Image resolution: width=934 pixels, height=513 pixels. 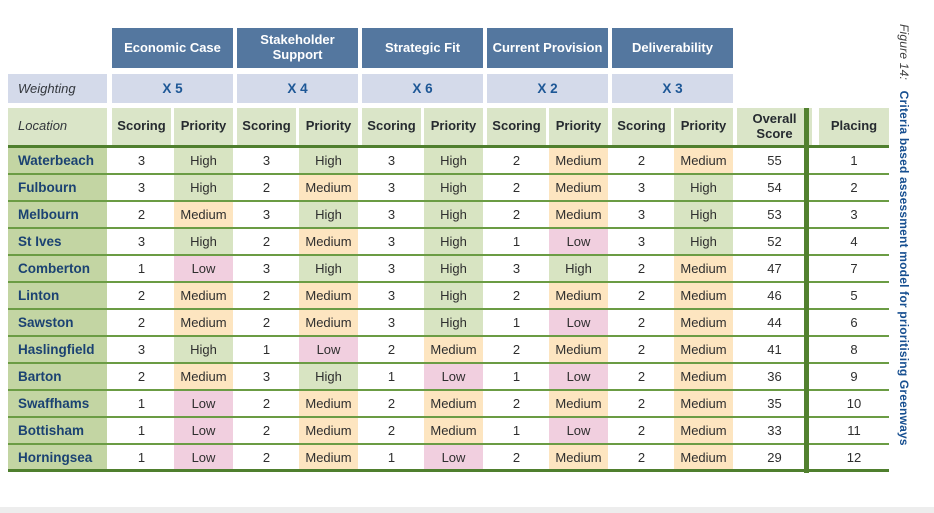 What do you see at coordinates (774, 403) in the screenshot?
I see `overall-score-cell: 35` at bounding box center [774, 403].